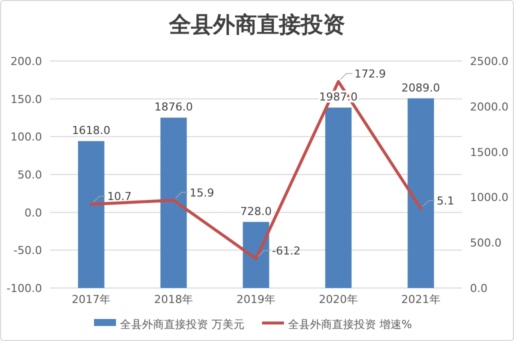 The height and width of the screenshot is (341, 514). Describe the element at coordinates (30, 175) in the screenshot. I see `y-tick-label: 50.0` at that location.